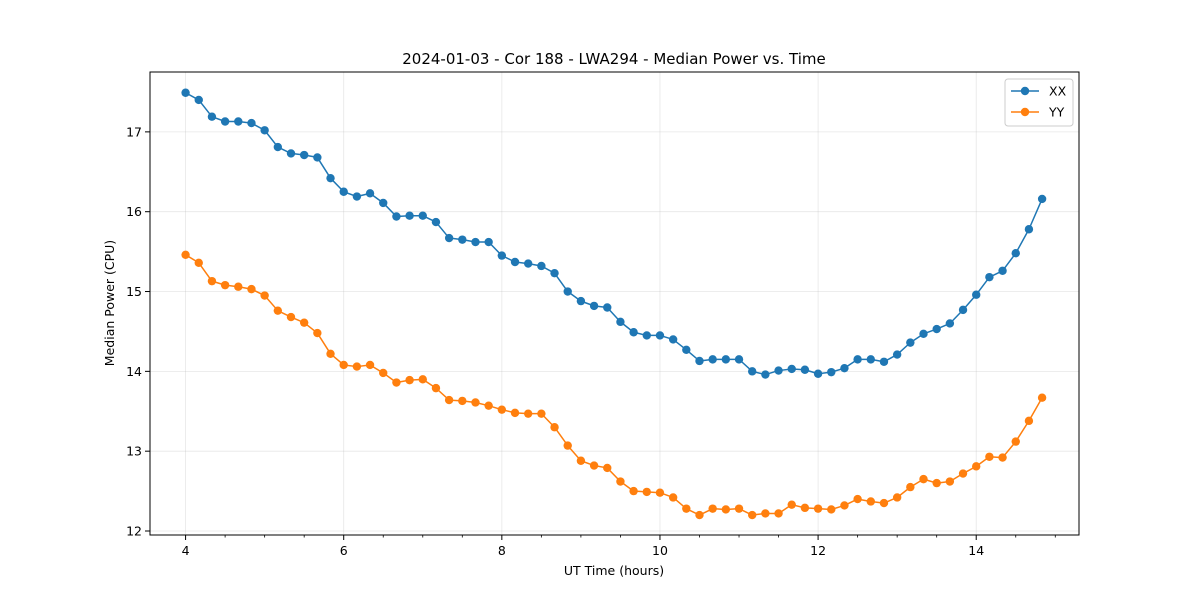  What do you see at coordinates (976, 550) in the screenshot?
I see `x-tick-label: 14` at bounding box center [976, 550].